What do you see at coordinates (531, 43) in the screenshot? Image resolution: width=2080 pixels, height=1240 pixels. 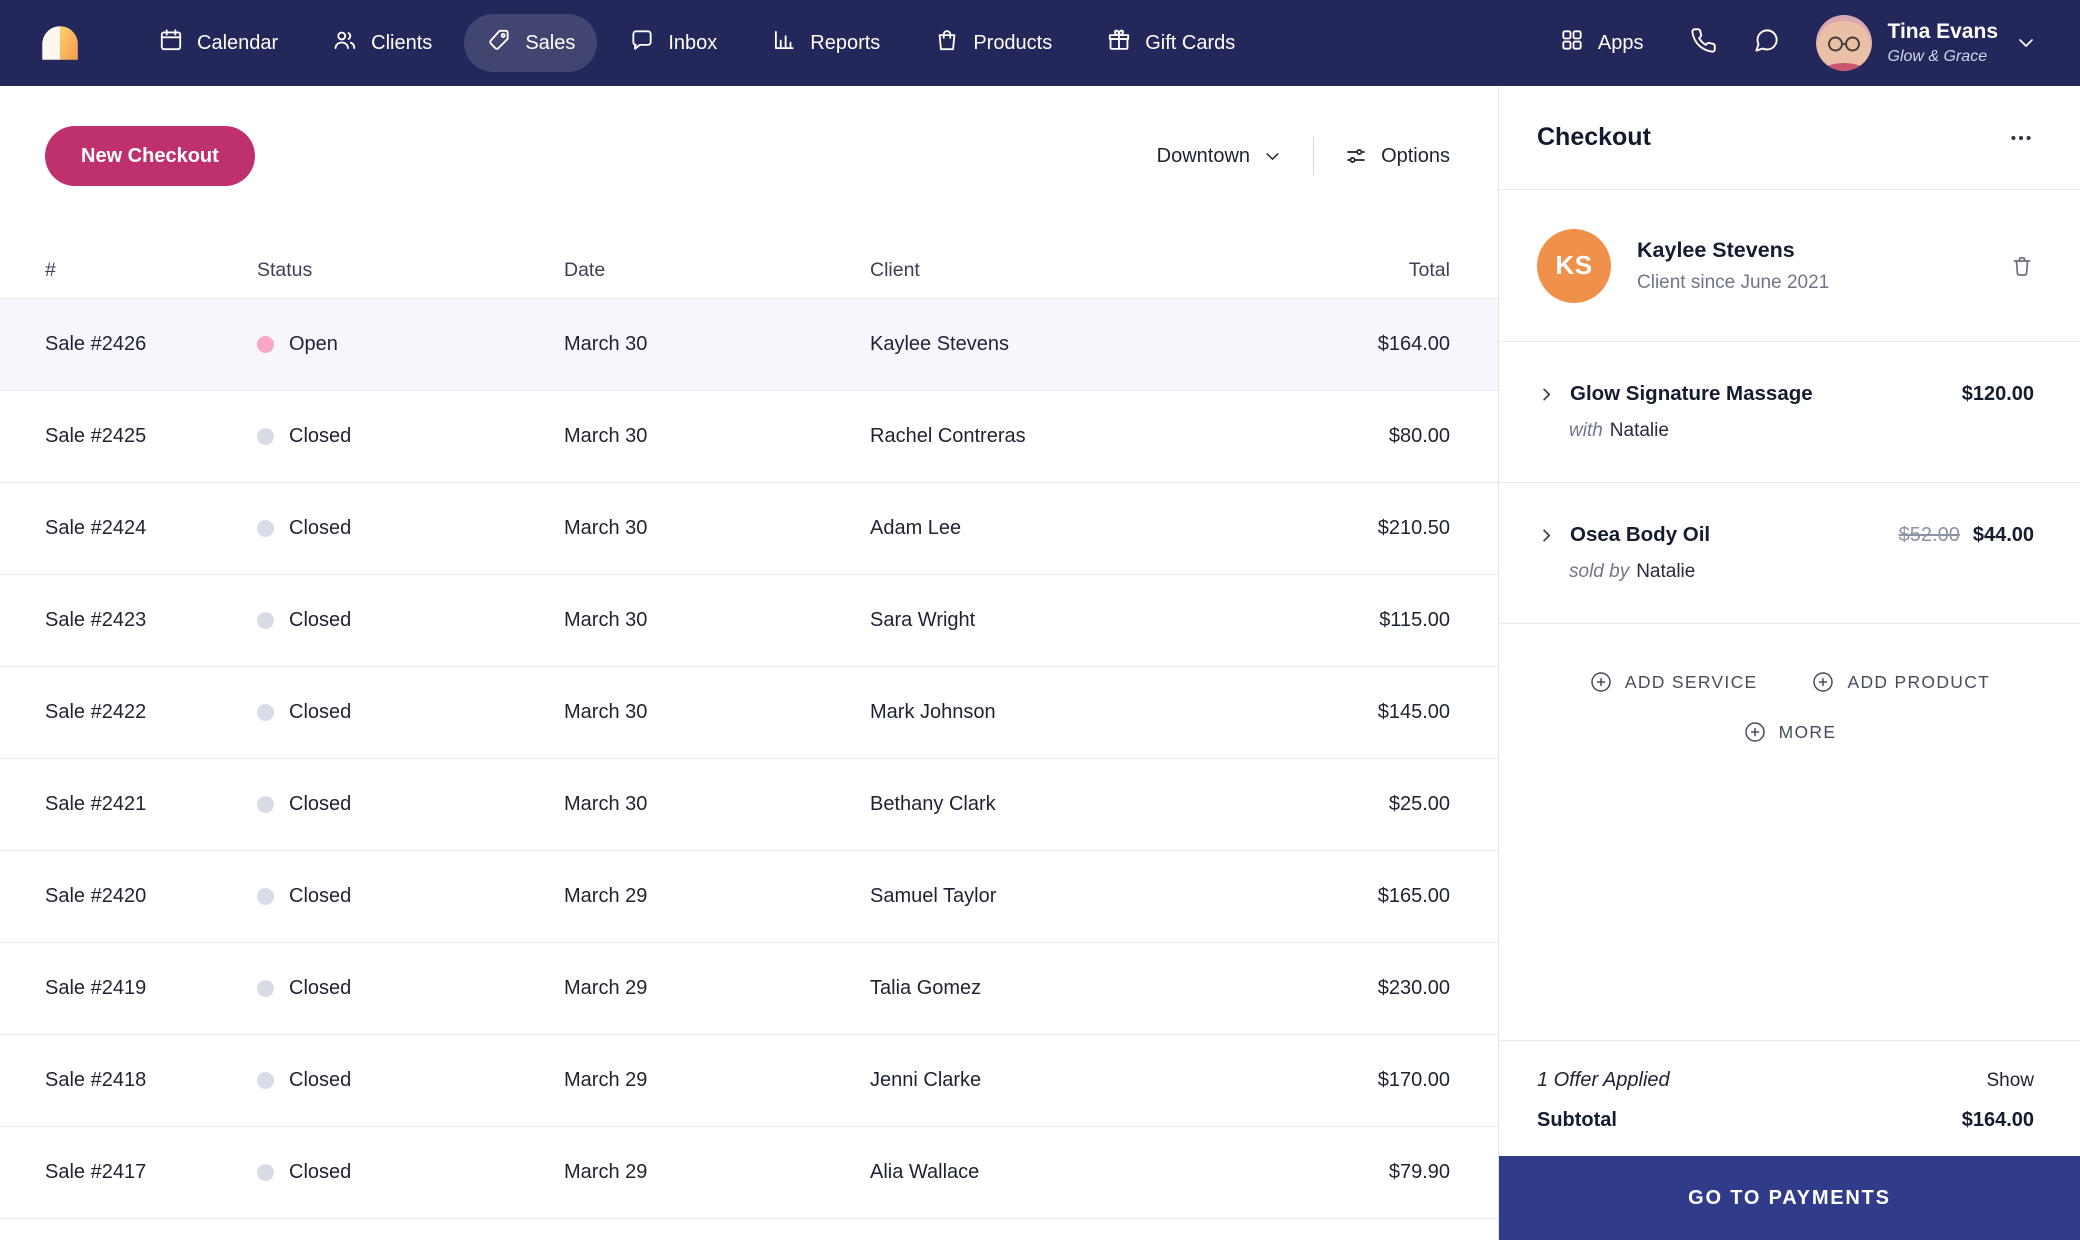 I see `nav-item-sales: Sales` at bounding box center [531, 43].